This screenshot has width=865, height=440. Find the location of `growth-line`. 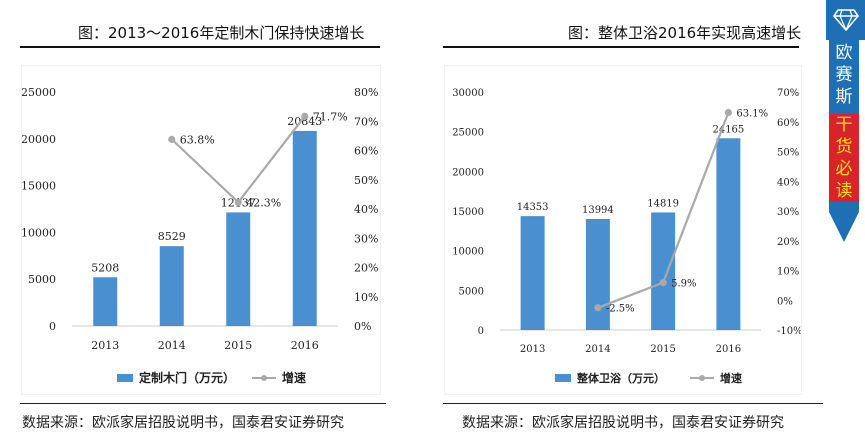

growth-line is located at coordinates (238, 159).